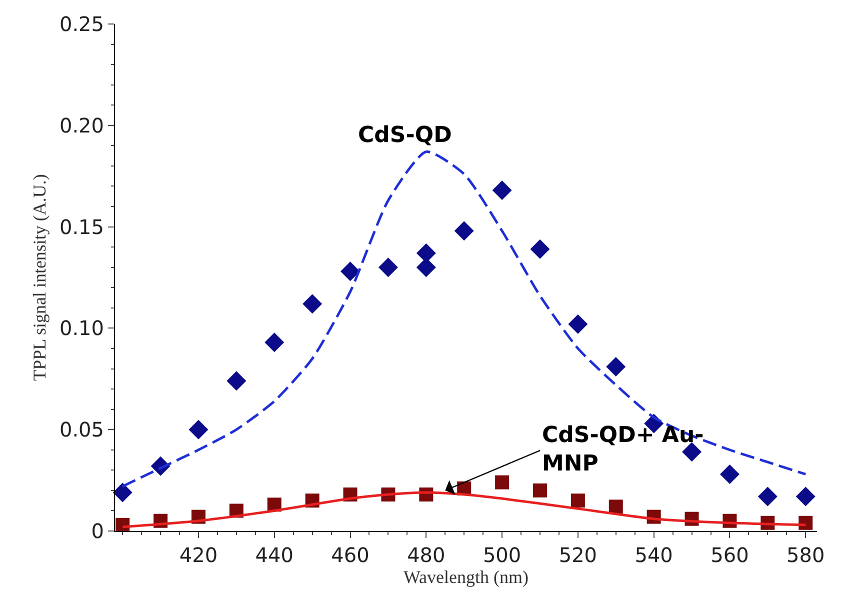 The image size is (862, 601). I want to click on x-tick-label: 520, so click(578, 555).